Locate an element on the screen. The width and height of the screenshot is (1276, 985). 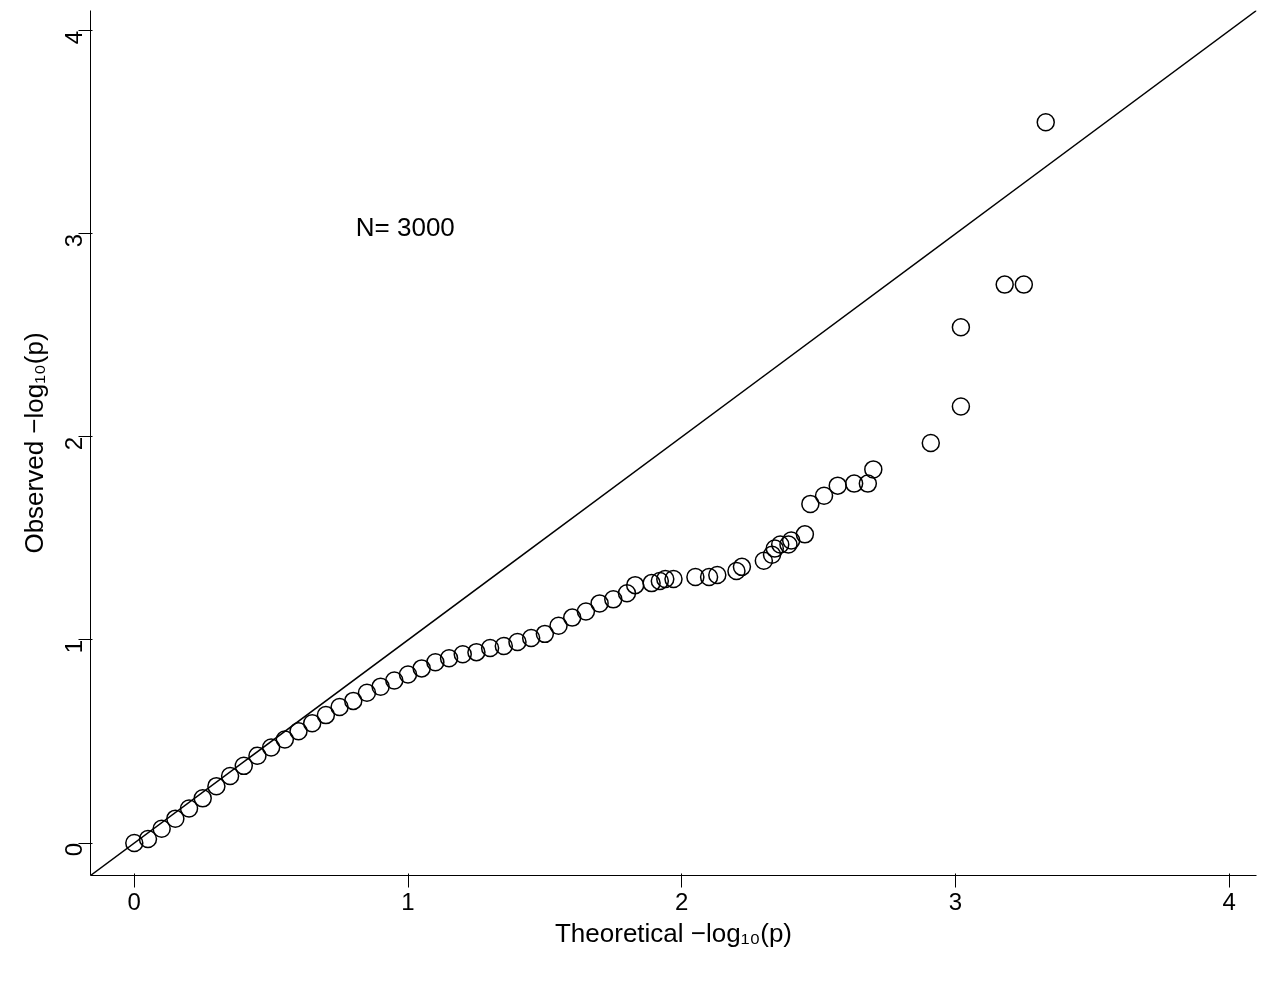
y-tick-label: 3 is located at coordinates (73, 240).